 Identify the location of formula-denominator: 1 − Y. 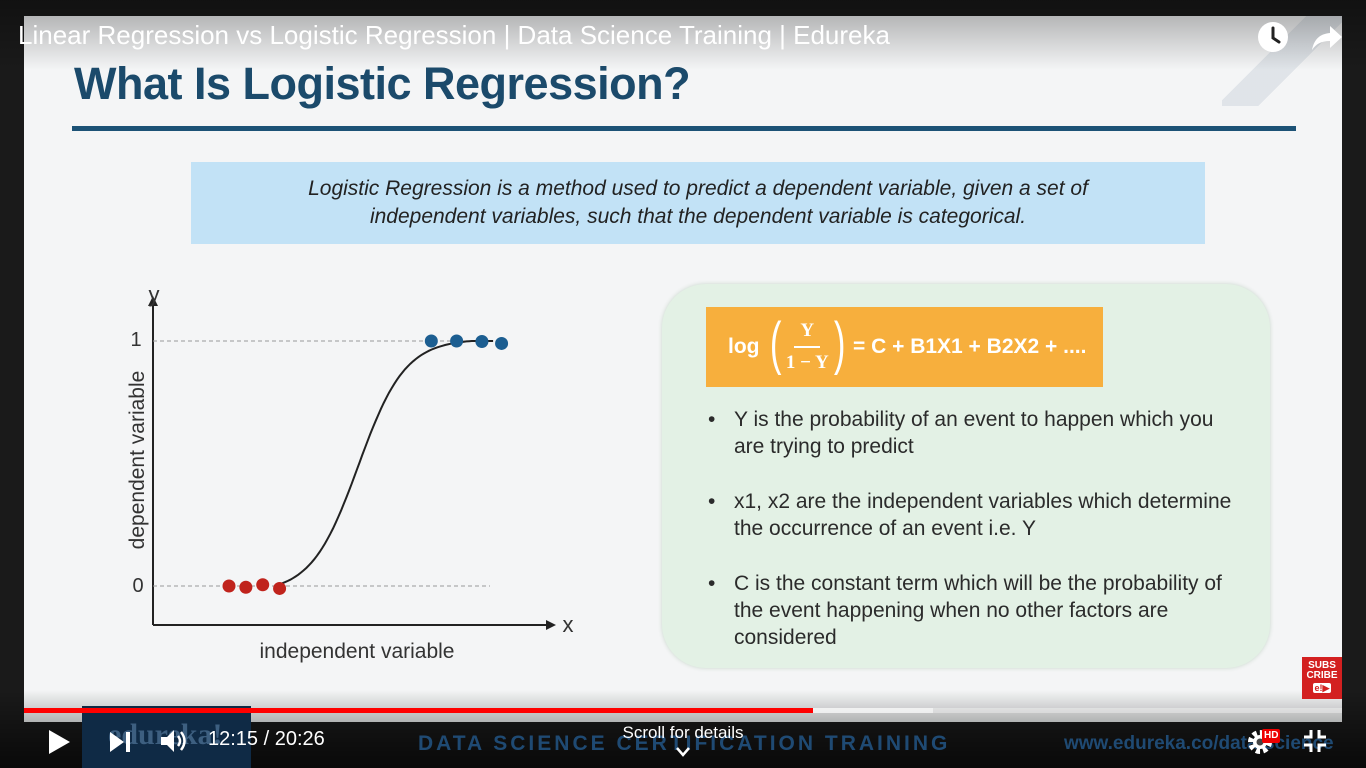
(807, 362).